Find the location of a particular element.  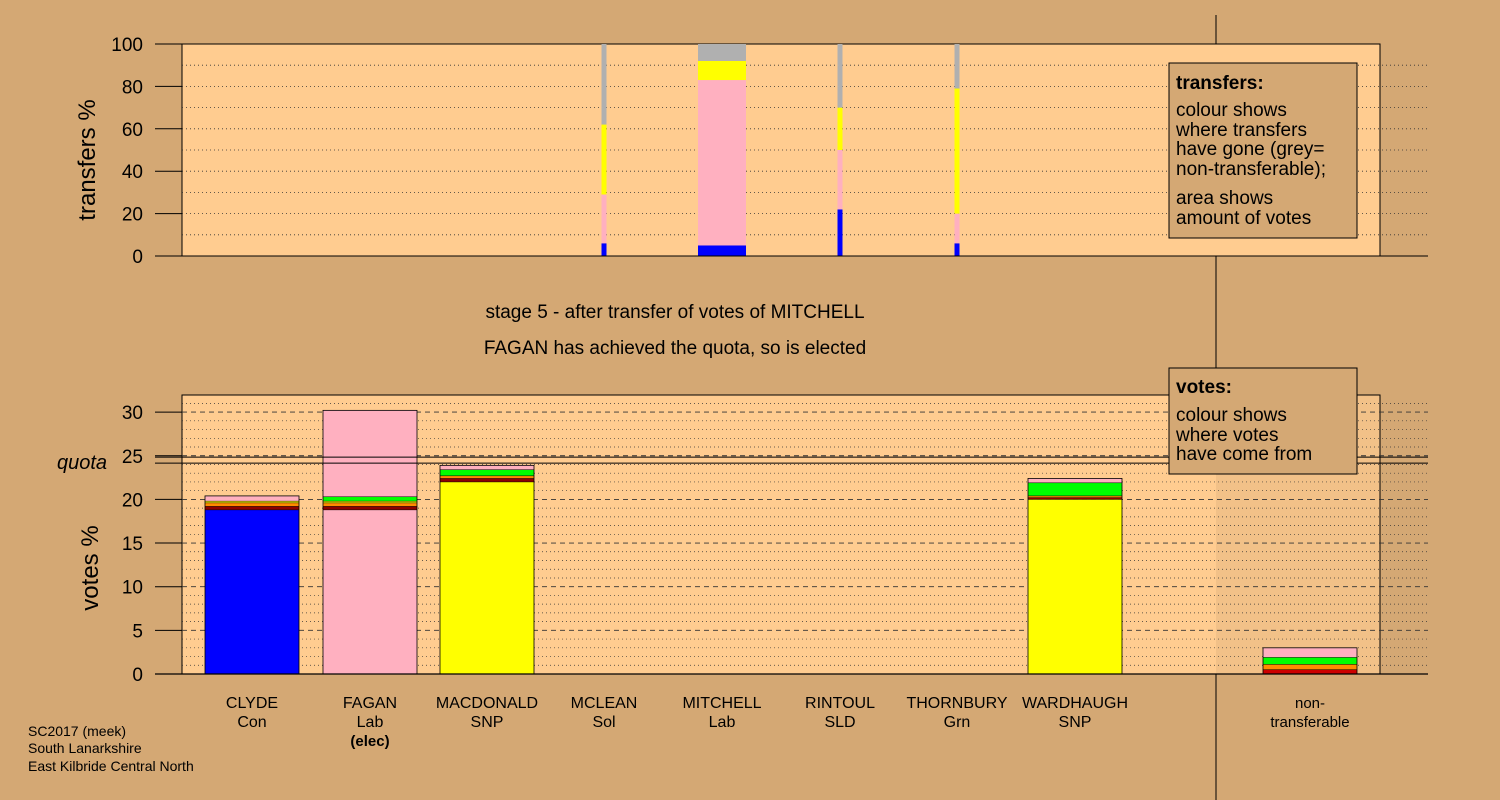

transfers-y-tick-label: 20 is located at coordinates (132, 215).